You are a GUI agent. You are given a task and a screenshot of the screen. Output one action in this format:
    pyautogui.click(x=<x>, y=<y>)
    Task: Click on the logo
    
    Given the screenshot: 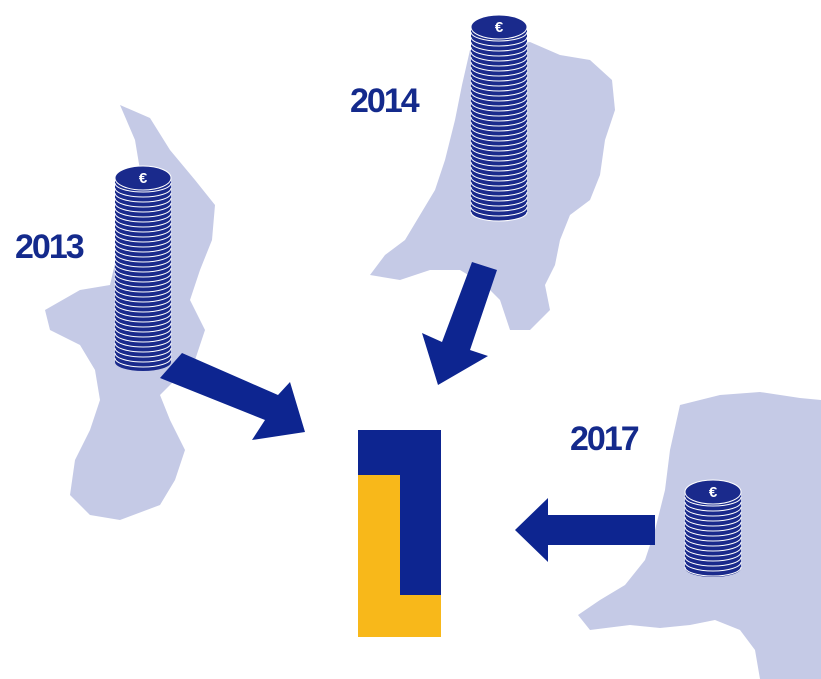 What is the action you would take?
    pyautogui.click(x=399, y=533)
    